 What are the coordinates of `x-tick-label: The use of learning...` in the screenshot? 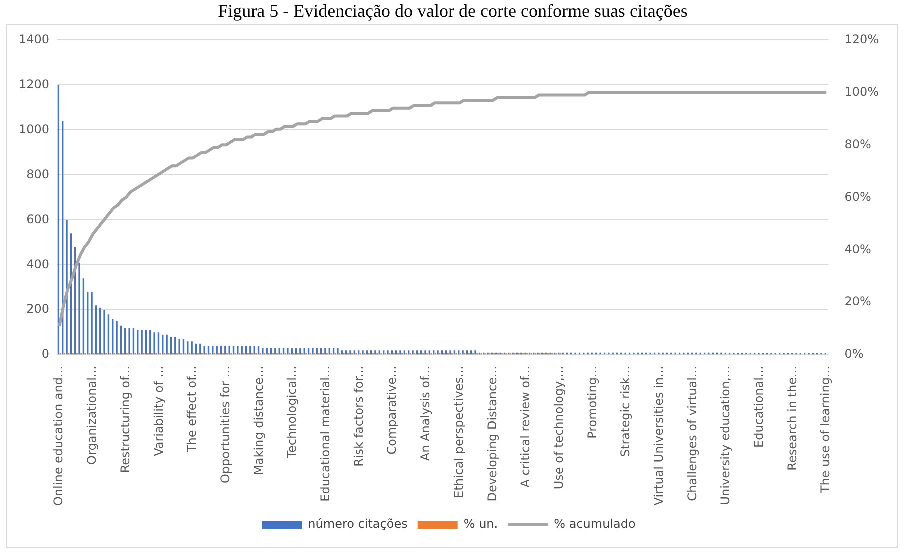 It's located at (825, 430).